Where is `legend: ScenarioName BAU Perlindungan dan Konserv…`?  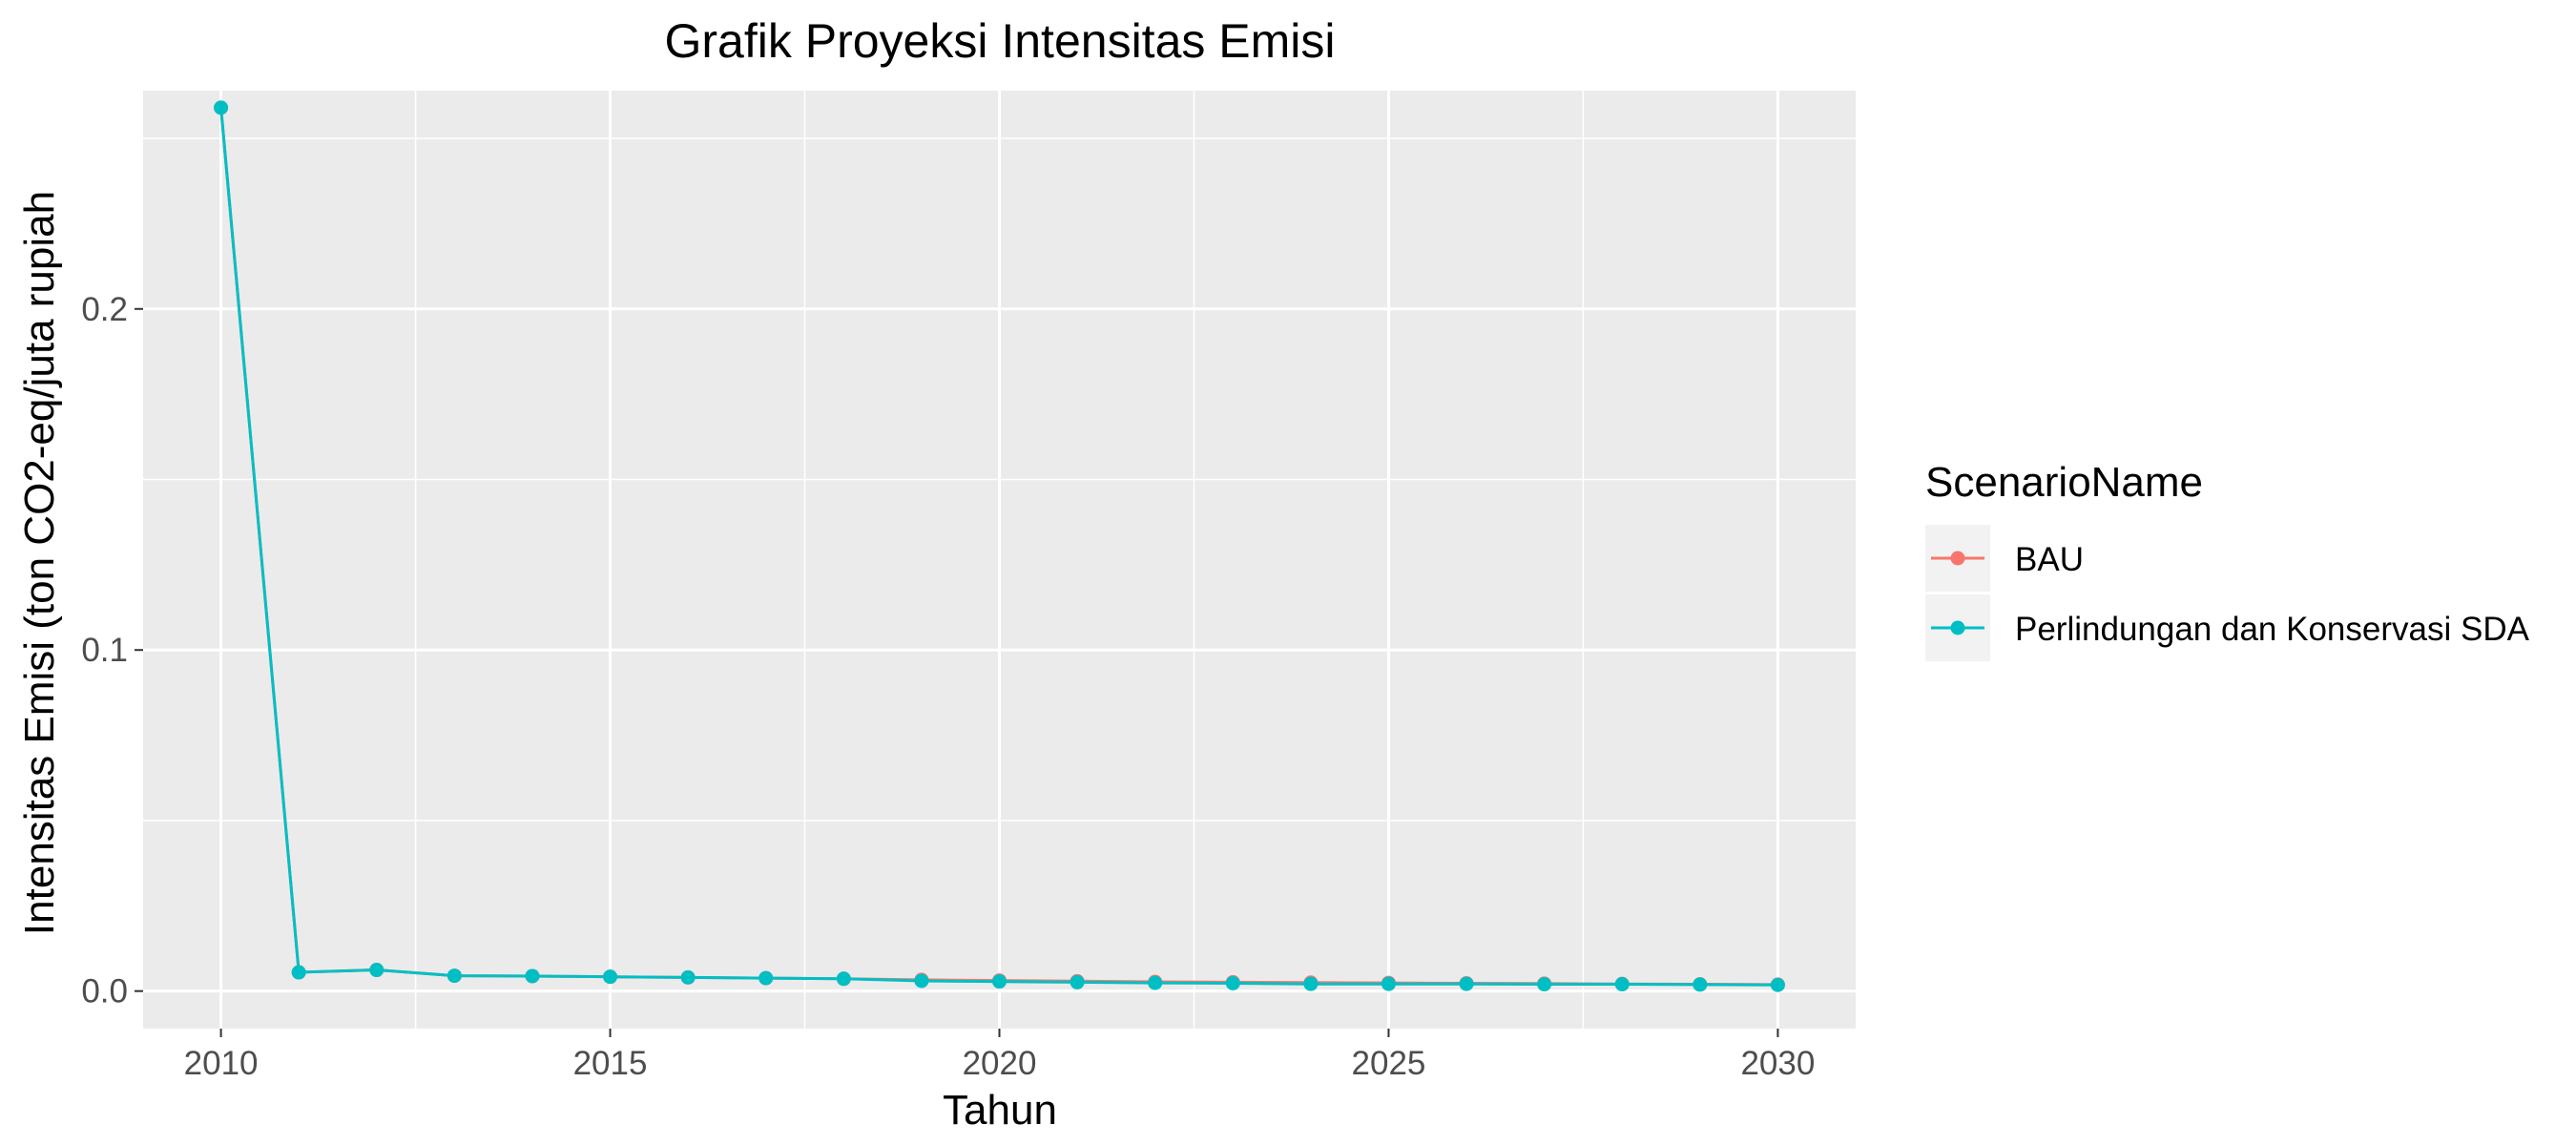
legend: ScenarioName BAU Perlindungan dan Konserv… is located at coordinates (2227, 560).